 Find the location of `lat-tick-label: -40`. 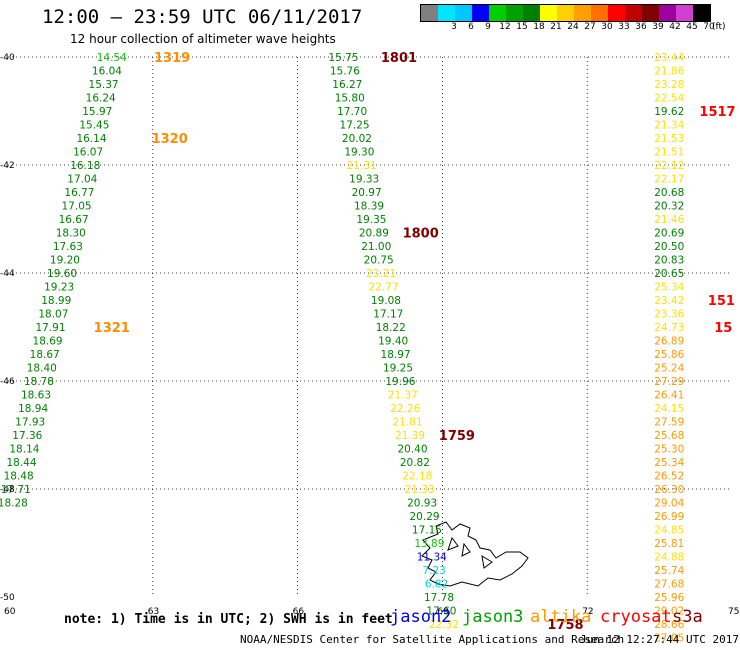

lat-tick-label: -40 is located at coordinates (7, 58).